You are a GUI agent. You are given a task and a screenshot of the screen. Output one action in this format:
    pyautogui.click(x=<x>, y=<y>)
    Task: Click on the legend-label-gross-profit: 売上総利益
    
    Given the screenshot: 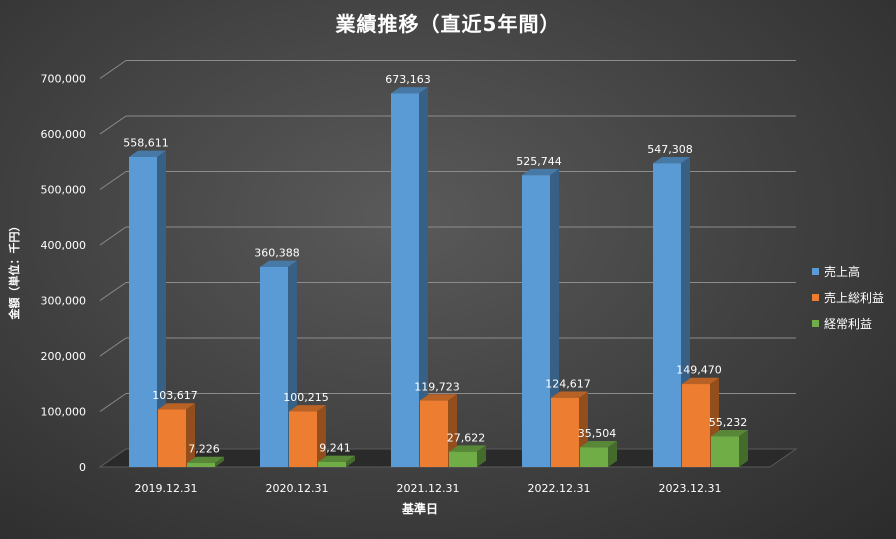 What is the action you would take?
    pyautogui.click(x=854, y=297)
    